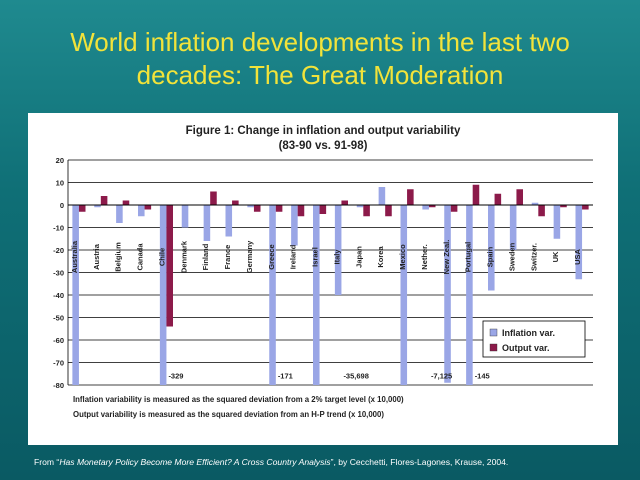  Describe the element at coordinates (533, 257) in the screenshot. I see `category-label: Switzer.` at that location.